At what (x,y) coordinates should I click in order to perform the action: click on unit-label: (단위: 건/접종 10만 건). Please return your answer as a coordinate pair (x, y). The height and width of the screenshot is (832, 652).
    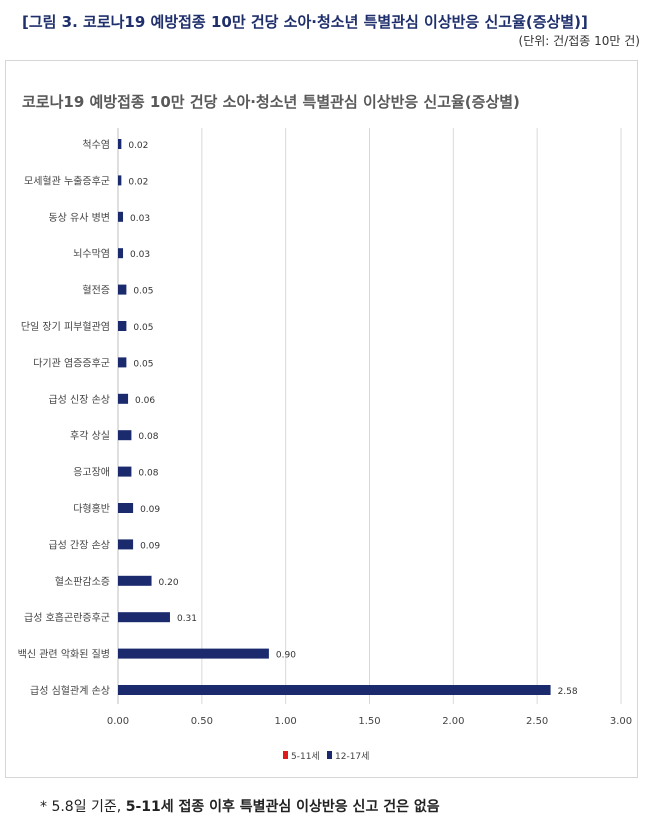
    Looking at the image, I should click on (579, 41).